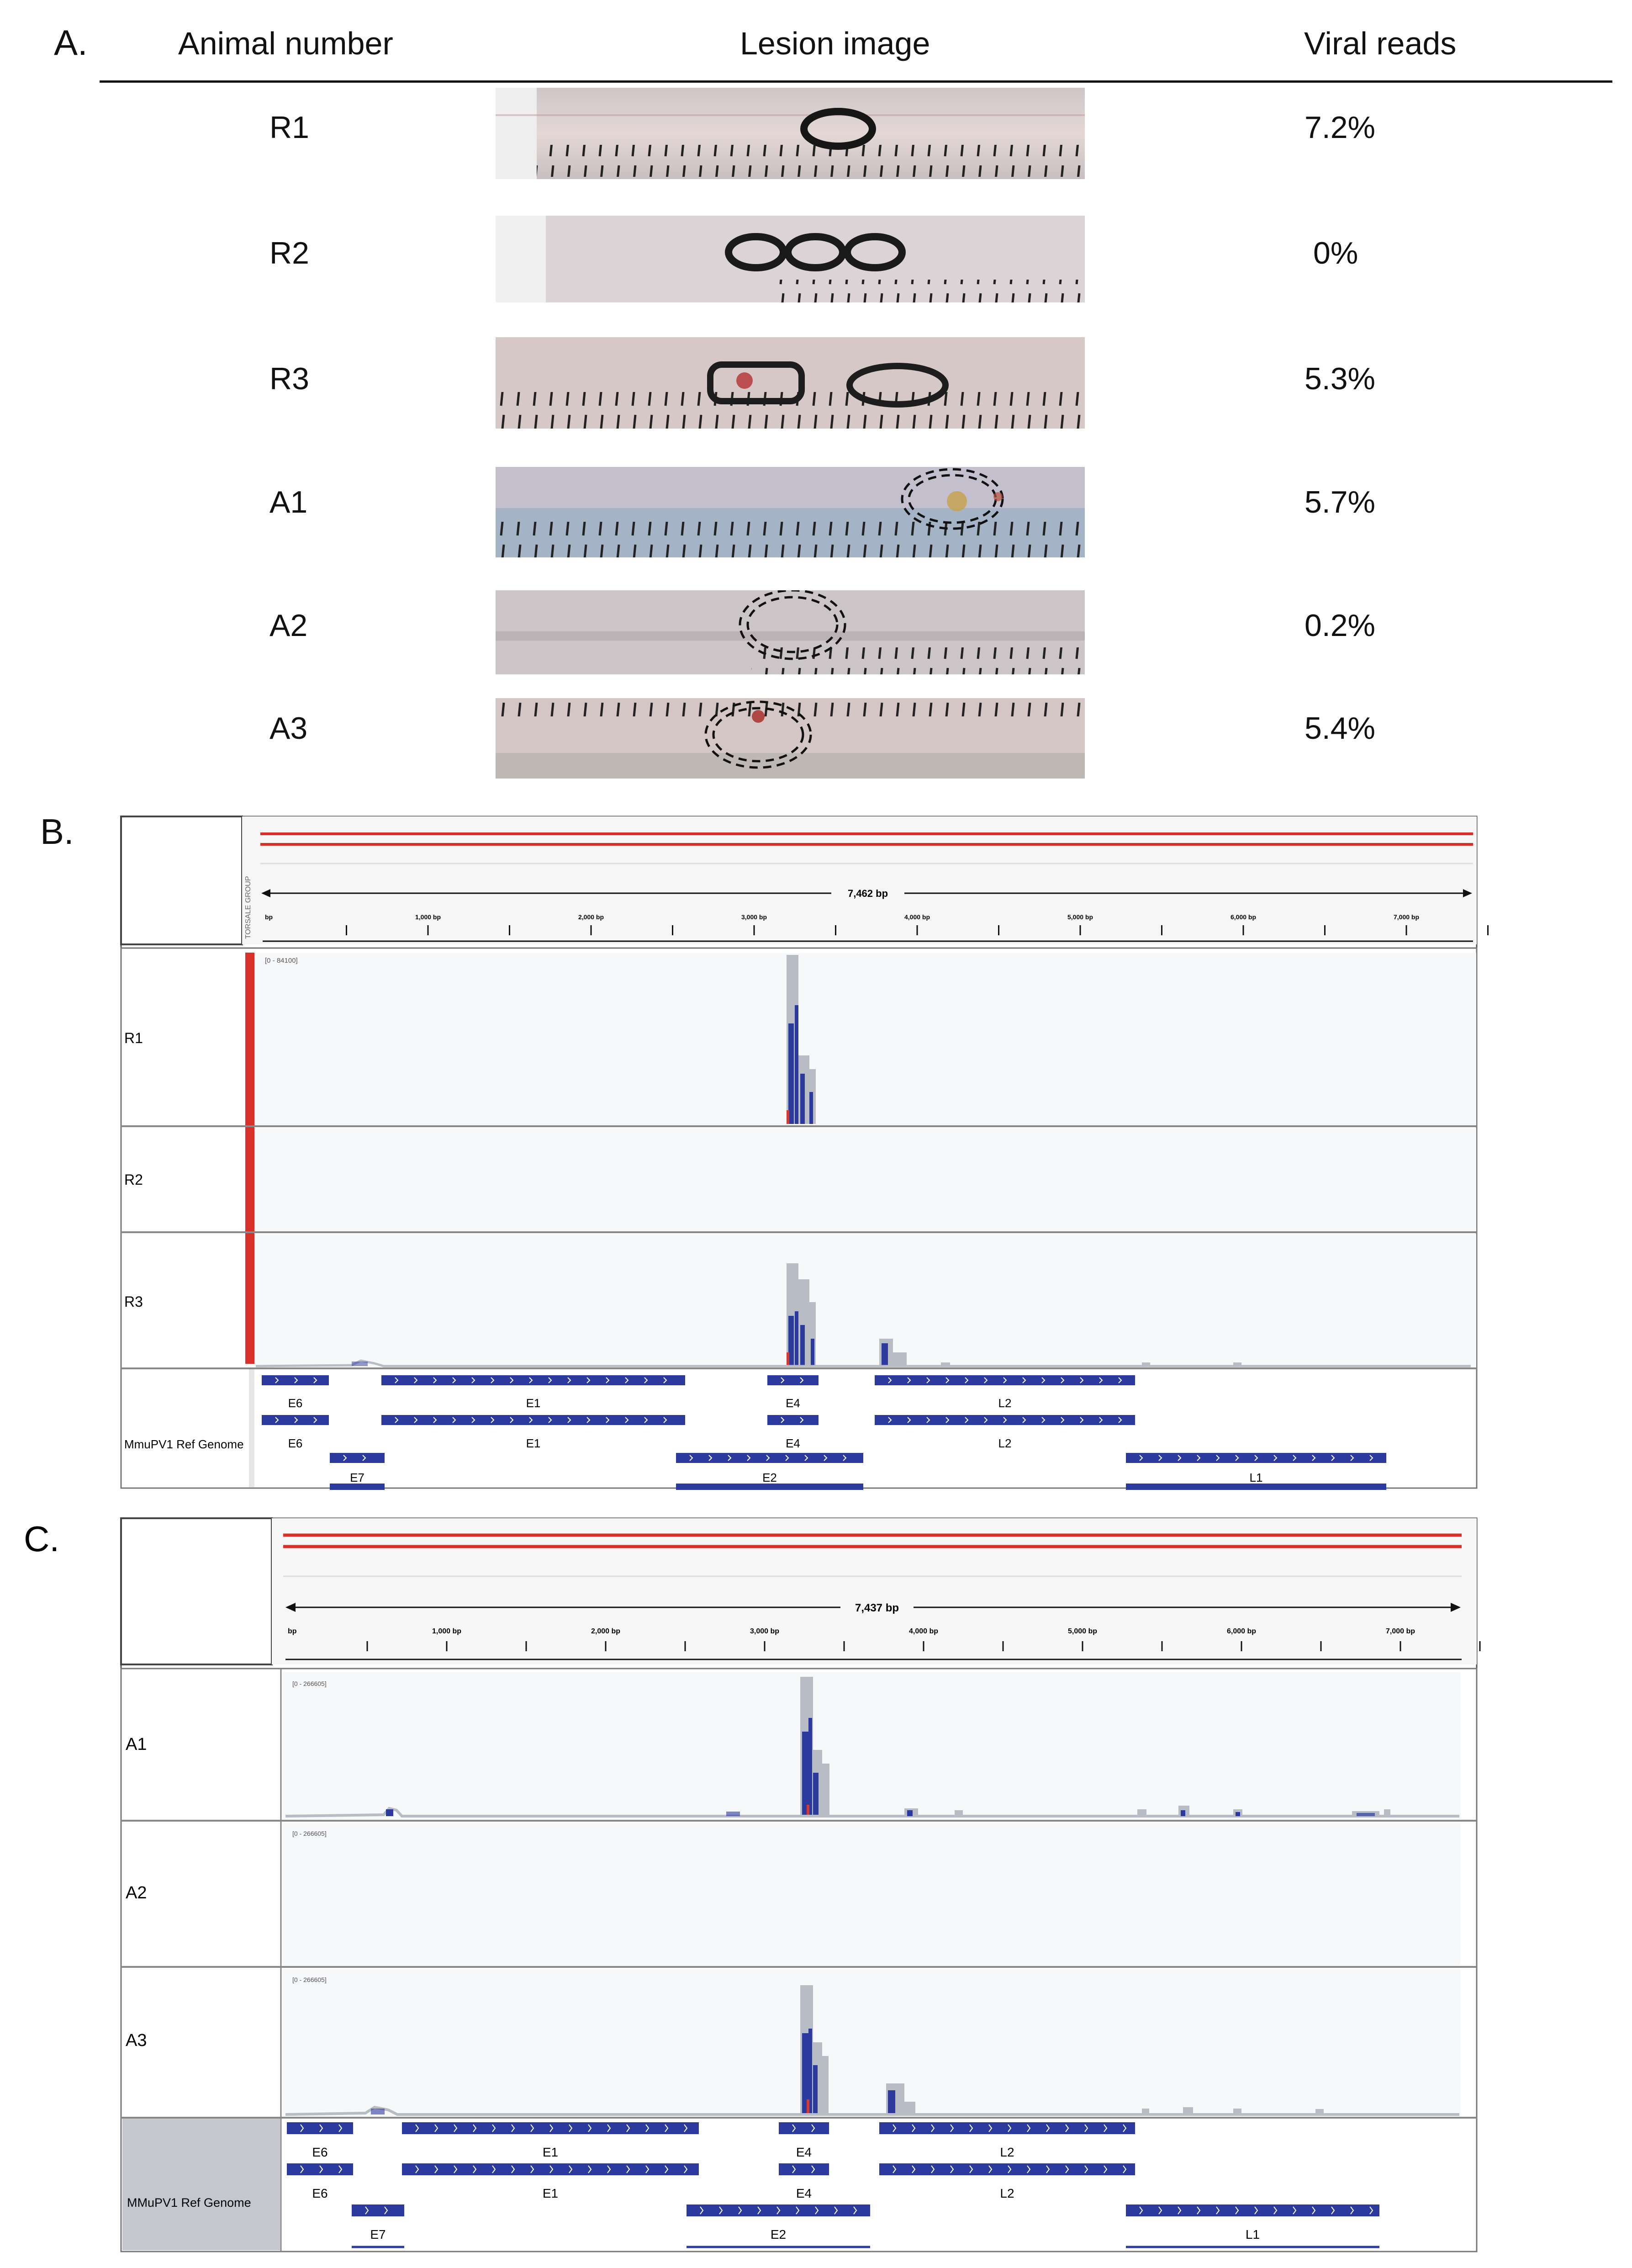 The height and width of the screenshot is (2268, 1632). I want to click on panel-b-genome-length: 7,462 bp, so click(868, 893).